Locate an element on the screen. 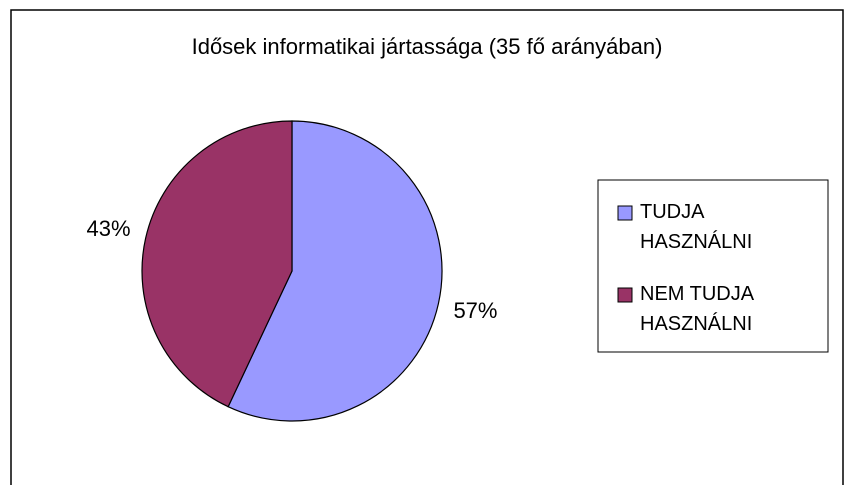 The height and width of the screenshot is (485, 854). data-label: 57% is located at coordinates (475, 310).